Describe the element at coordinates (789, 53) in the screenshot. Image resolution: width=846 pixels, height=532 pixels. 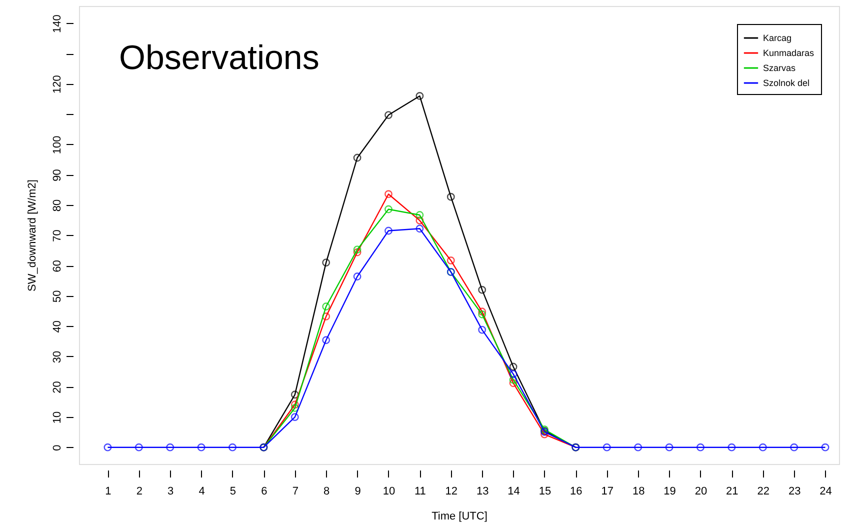
I see `legend-label: Kunmadaras` at that location.